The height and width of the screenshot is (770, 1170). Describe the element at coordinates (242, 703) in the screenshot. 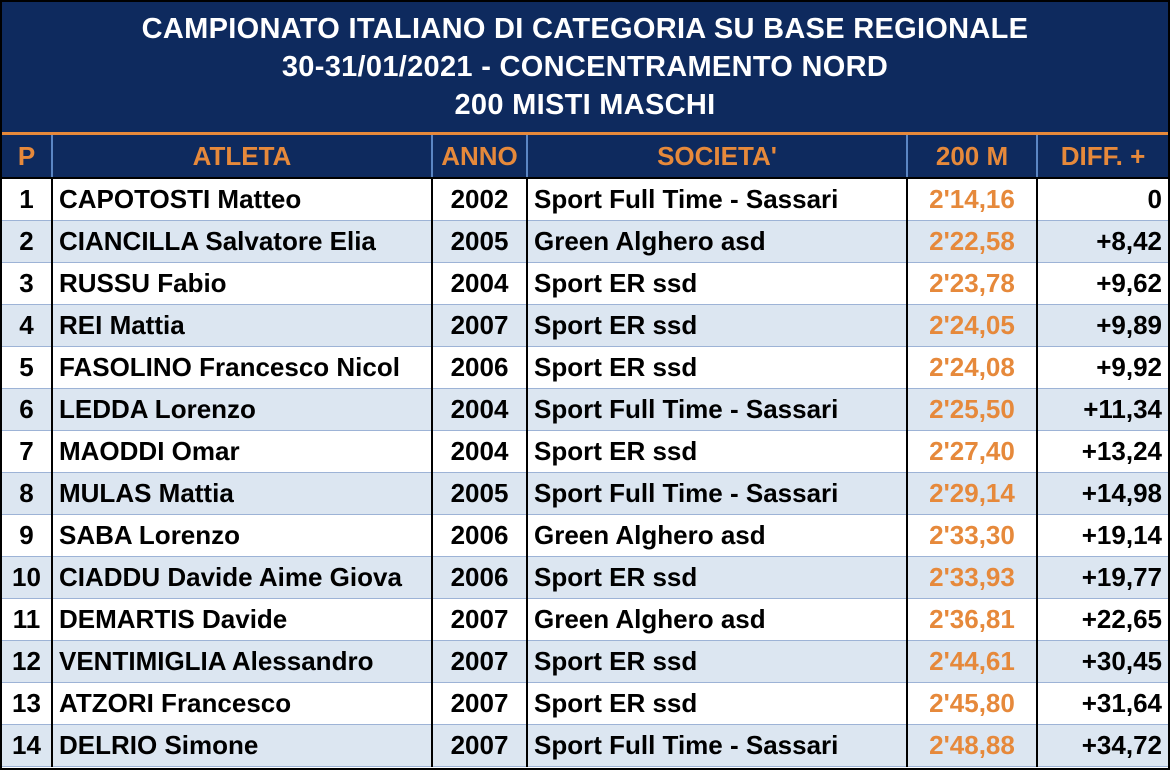

I see `athlete-cell: ATZORI Francesco` at that location.